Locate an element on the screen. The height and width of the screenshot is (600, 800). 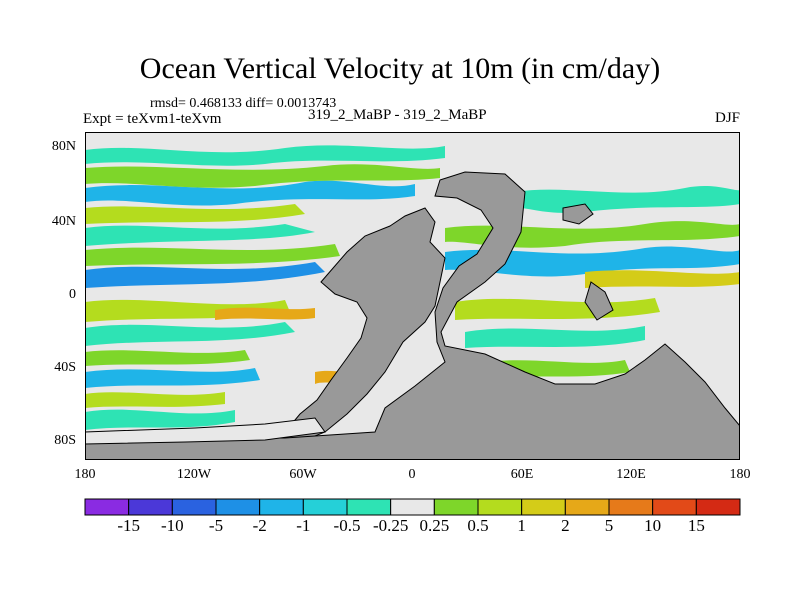
season-label: DJF is located at coordinates (727, 118).